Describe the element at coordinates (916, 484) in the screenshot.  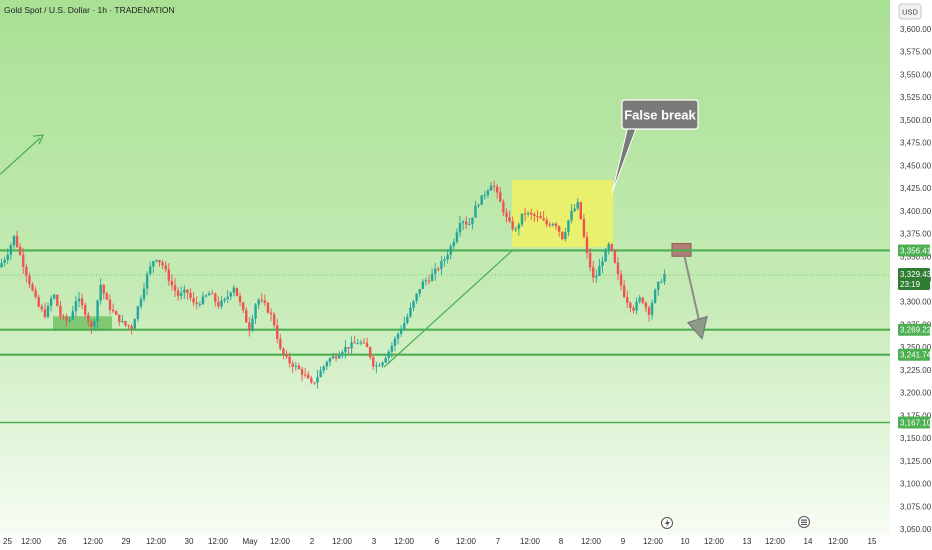
I see `price-tick-label: 3,100.00` at that location.